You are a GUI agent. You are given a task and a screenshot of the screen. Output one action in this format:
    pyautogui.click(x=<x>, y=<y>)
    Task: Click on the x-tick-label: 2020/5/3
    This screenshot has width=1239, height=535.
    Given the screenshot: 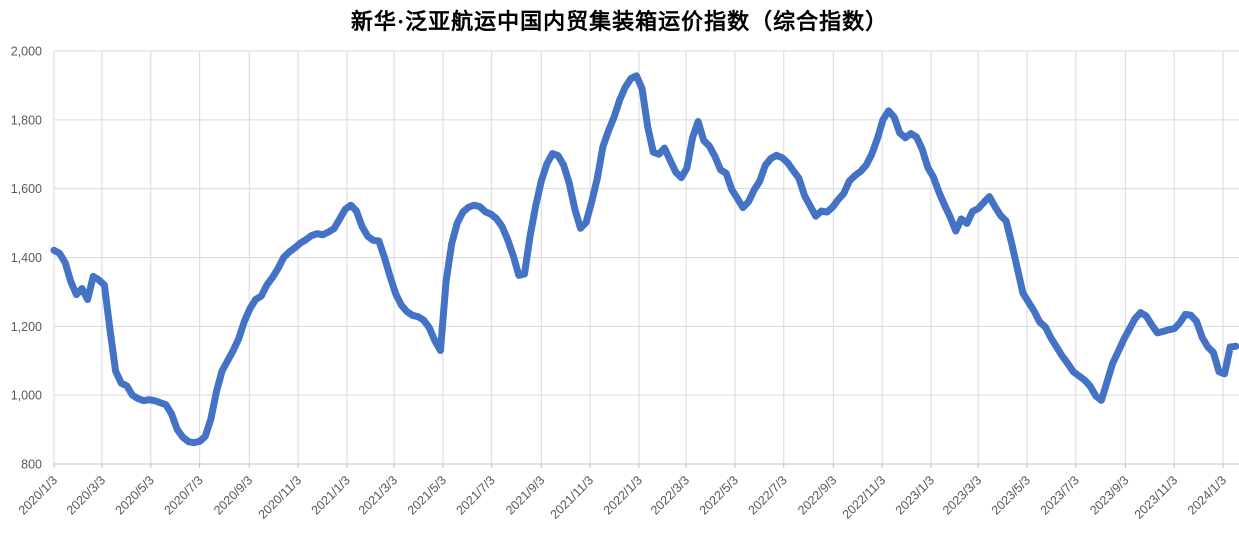 What is the action you would take?
    pyautogui.click(x=135, y=495)
    